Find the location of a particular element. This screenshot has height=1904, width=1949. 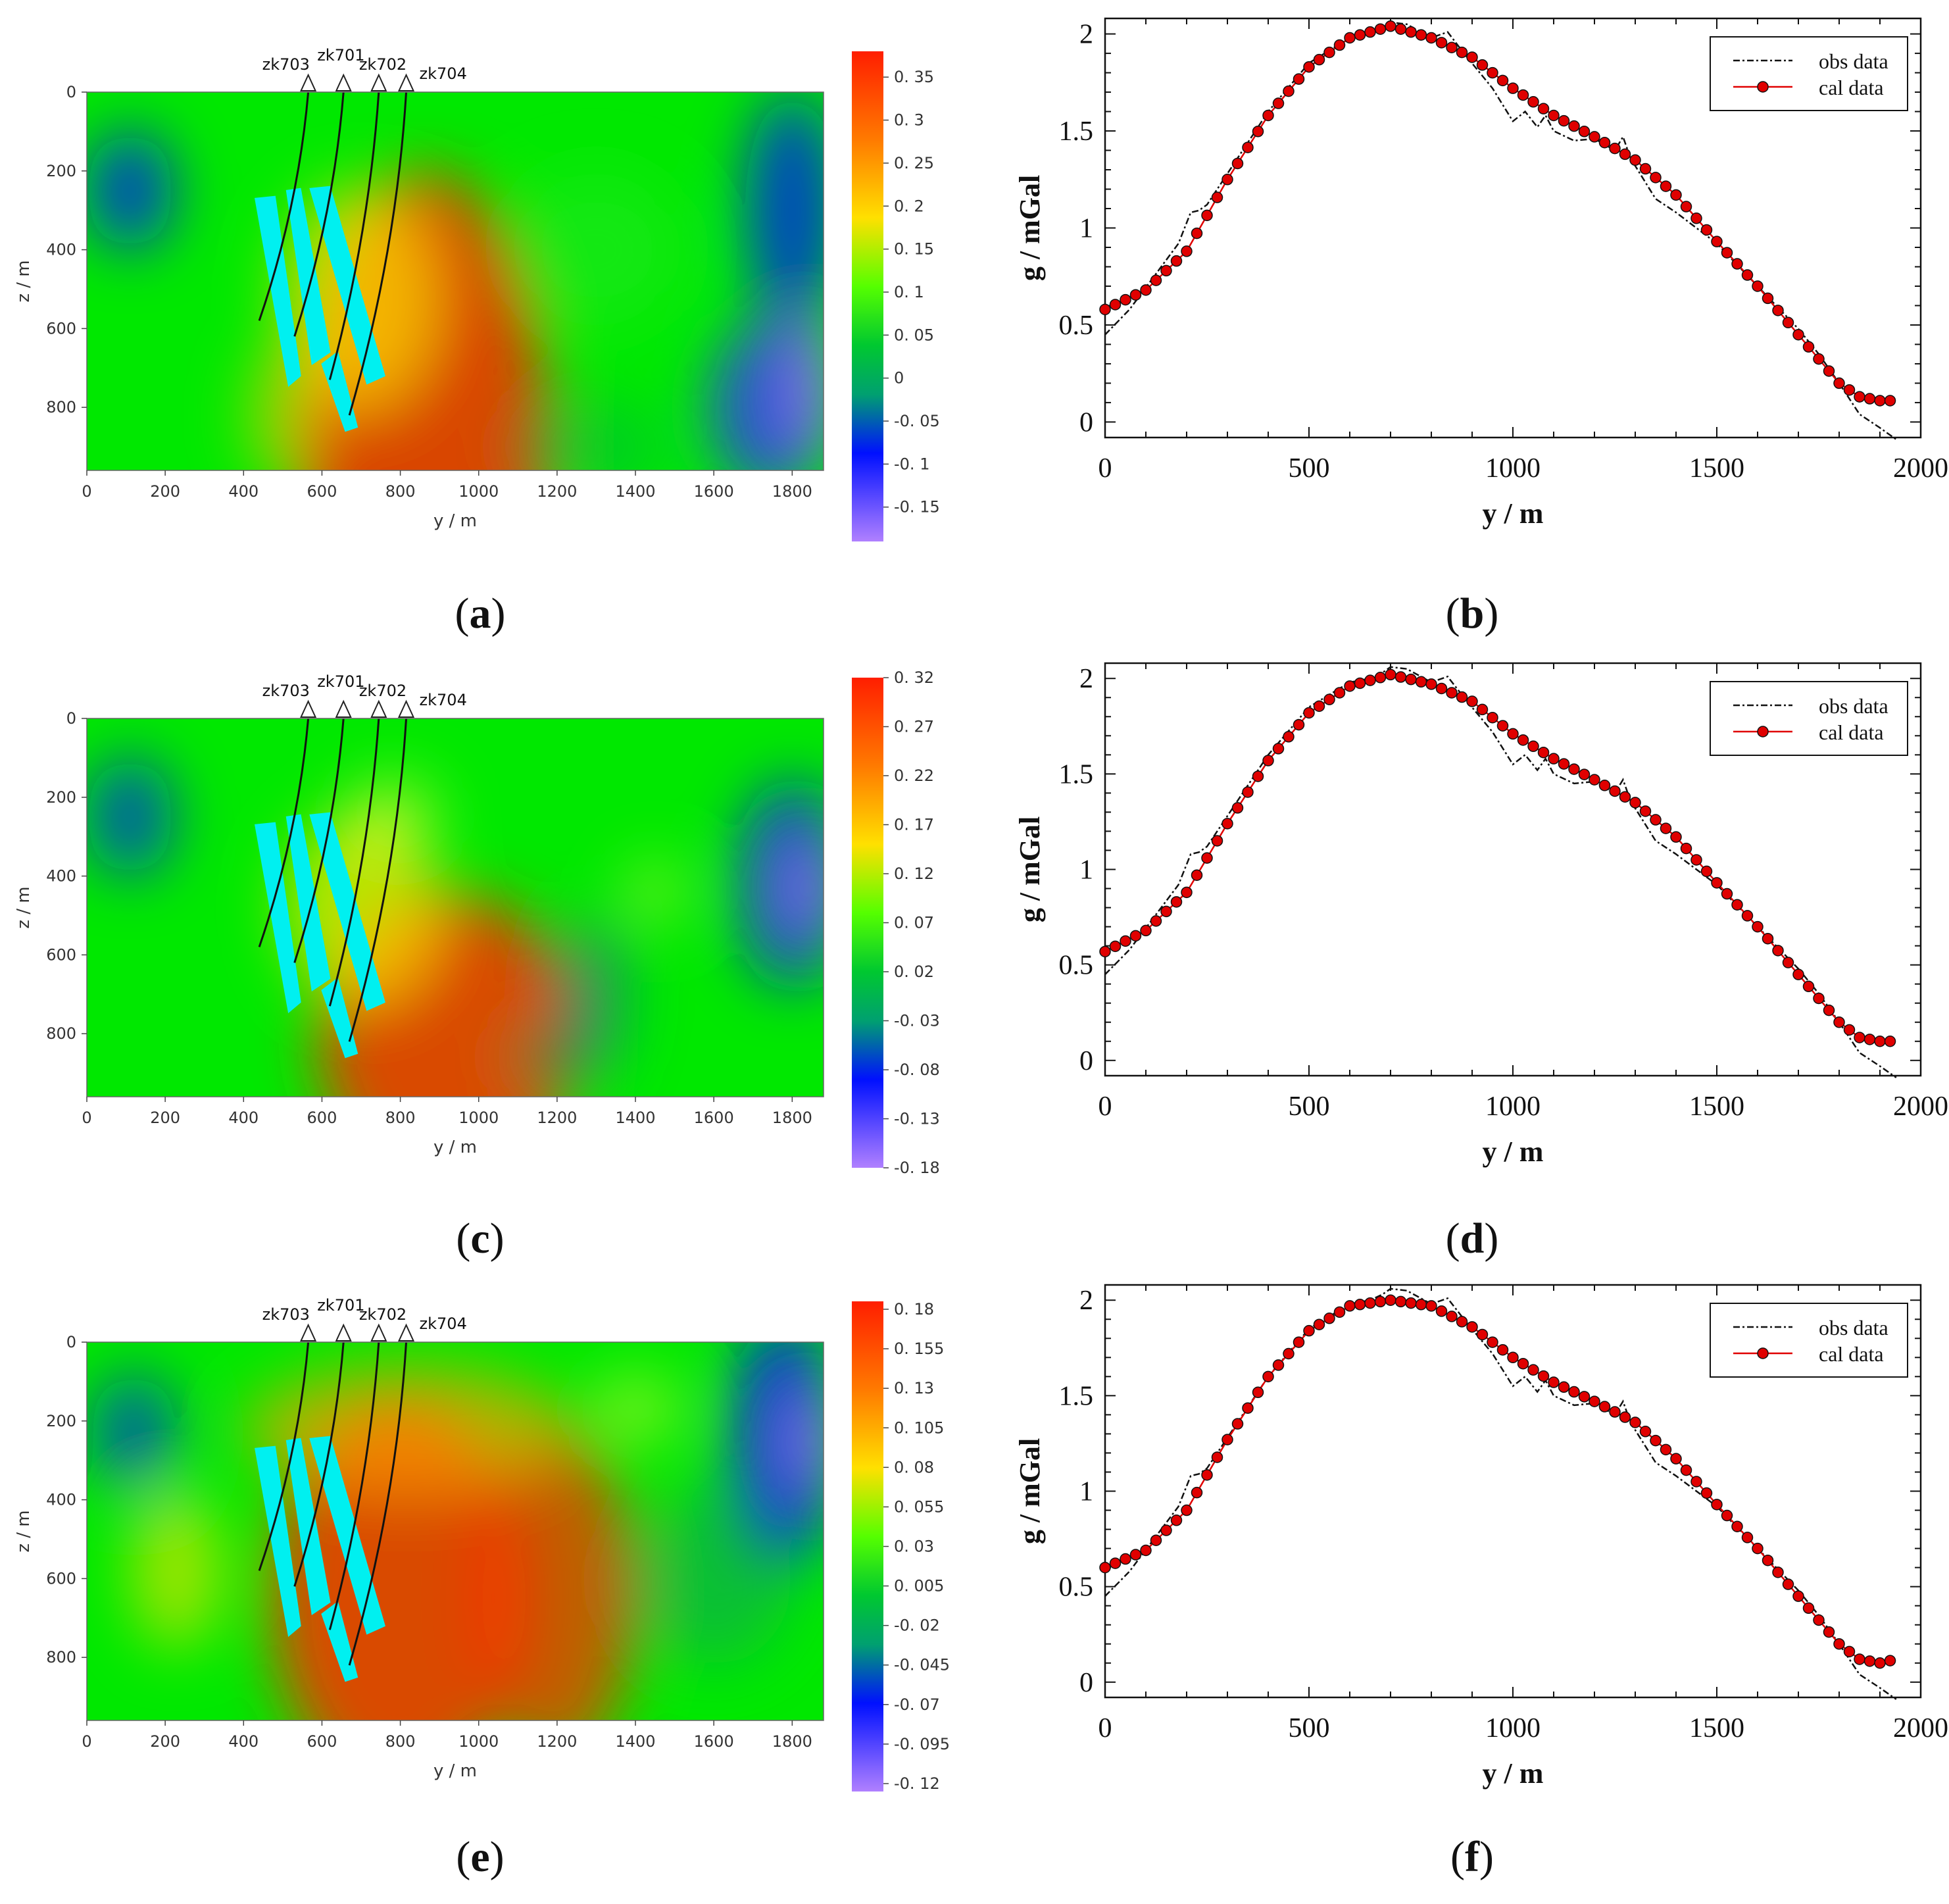

colorbar-tick-label: 0 is located at coordinates (899, 378).